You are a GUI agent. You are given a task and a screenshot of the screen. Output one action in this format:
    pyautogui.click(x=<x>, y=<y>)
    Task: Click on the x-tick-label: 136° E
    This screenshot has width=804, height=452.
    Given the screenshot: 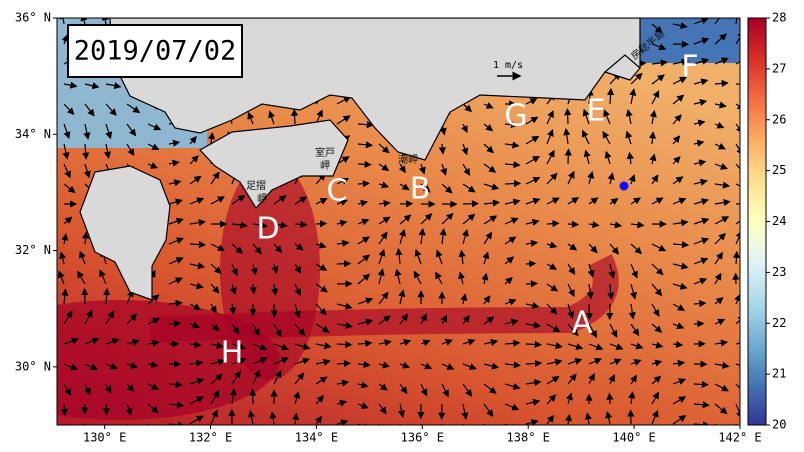 What is the action you would take?
    pyautogui.click(x=422, y=438)
    